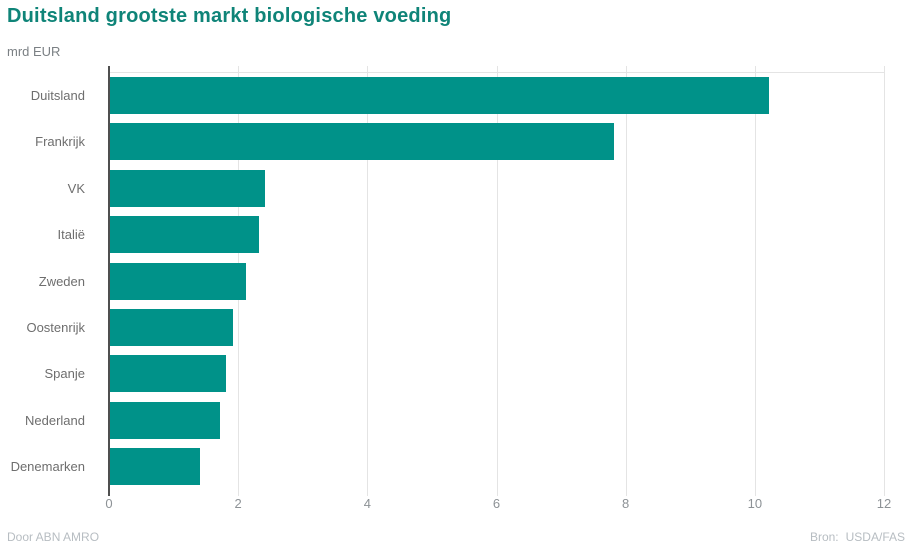  I want to click on footer-credit: Door ABN AMRO, so click(53, 537).